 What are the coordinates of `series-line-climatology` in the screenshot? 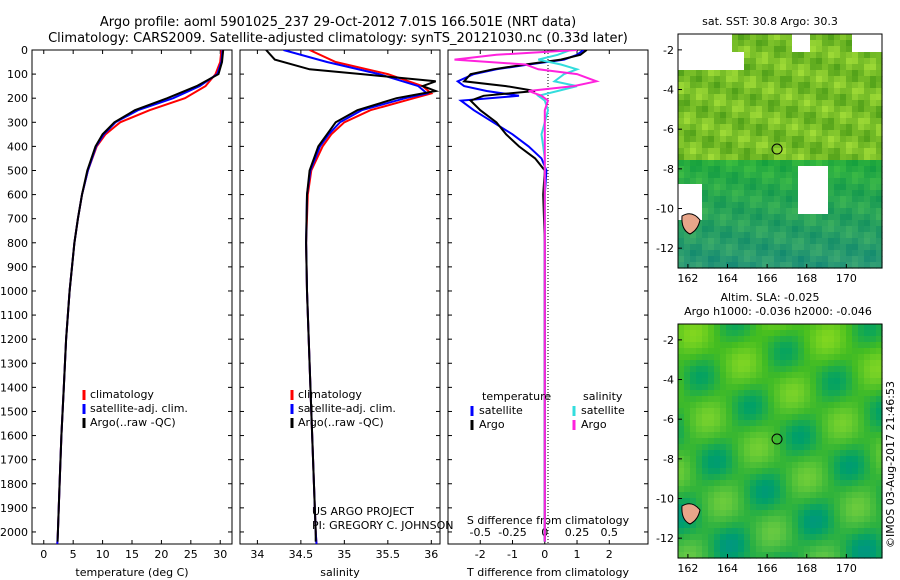 It's located at (369, 297).